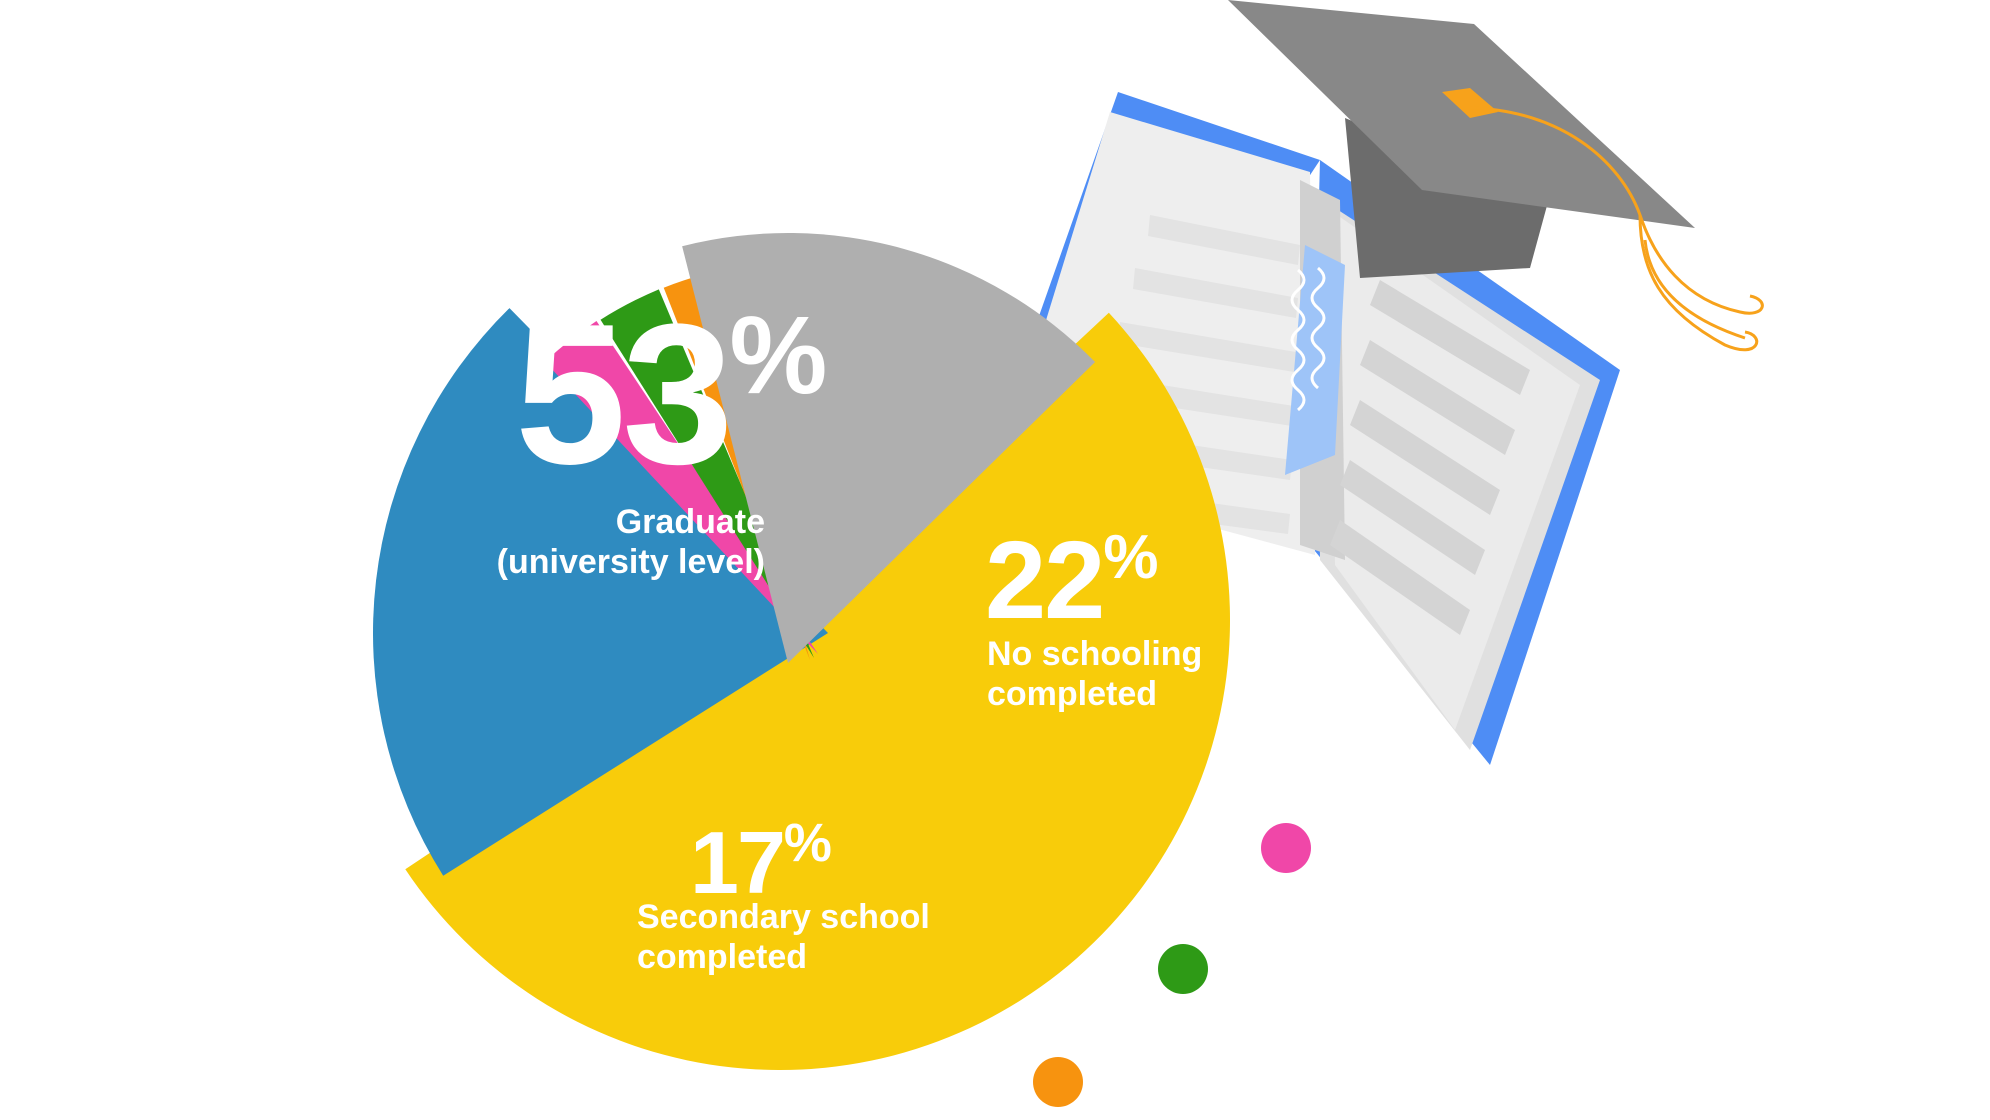 The image size is (1990, 1120). What do you see at coordinates (889, 447) in the screenshot?
I see `pie-slice-secondary` at bounding box center [889, 447].